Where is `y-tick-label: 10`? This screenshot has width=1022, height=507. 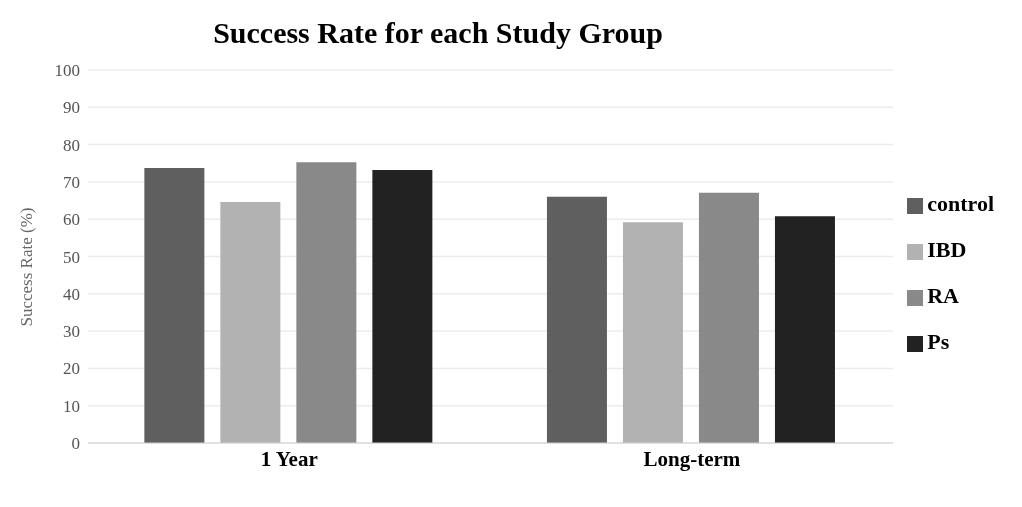 y-tick-label: 10 is located at coordinates (71, 406).